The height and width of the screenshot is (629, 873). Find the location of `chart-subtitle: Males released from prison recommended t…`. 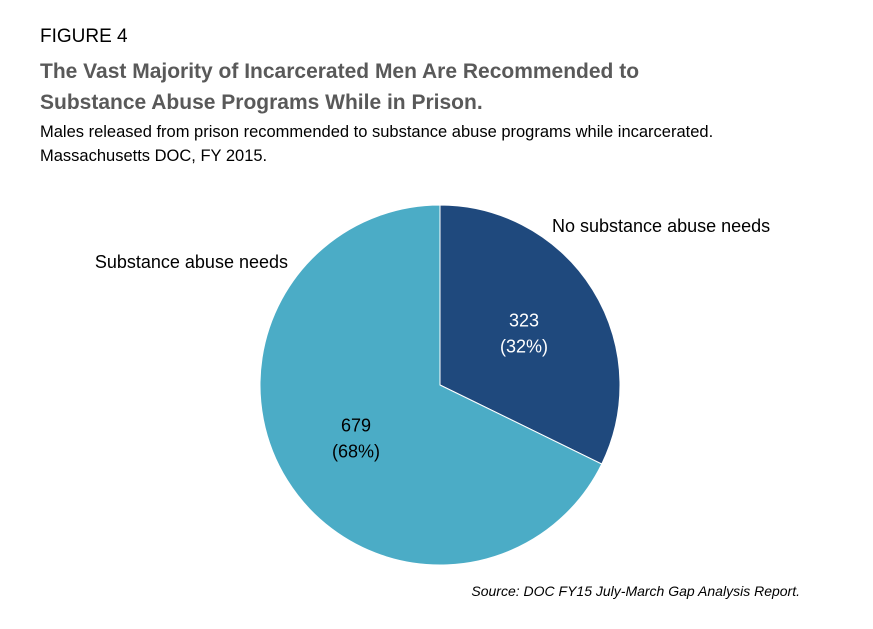

chart-subtitle: Males released from prison recommended t… is located at coordinates (377, 144).